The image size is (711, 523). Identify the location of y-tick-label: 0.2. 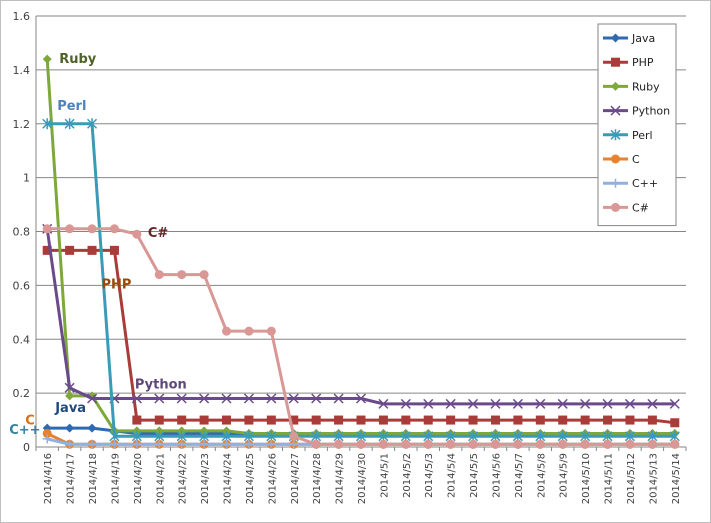
(22, 393).